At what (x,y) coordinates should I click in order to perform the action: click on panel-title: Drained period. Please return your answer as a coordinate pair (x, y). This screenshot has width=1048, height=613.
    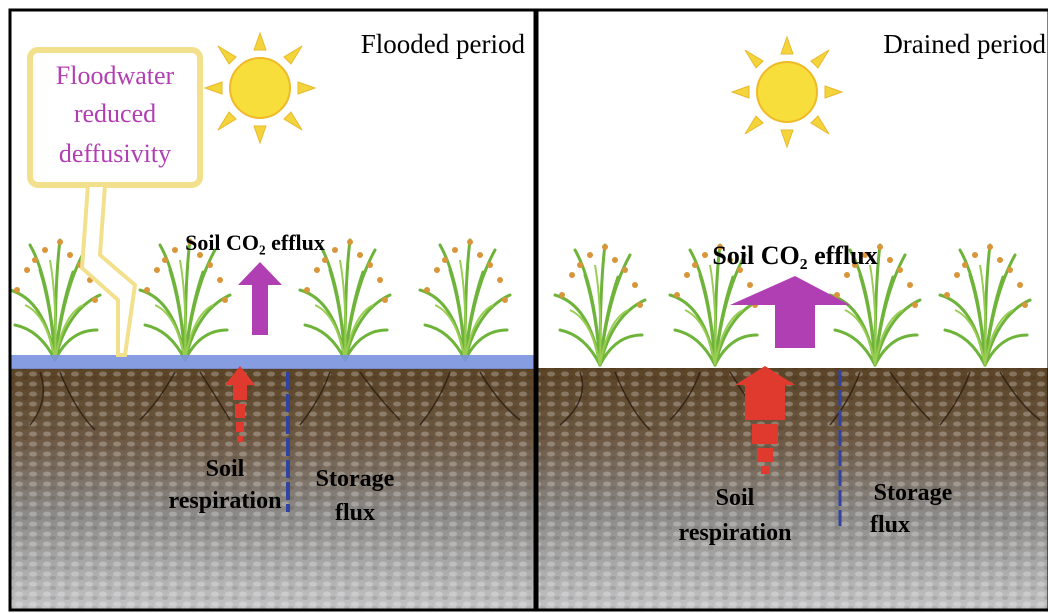
    Looking at the image, I should click on (964, 44).